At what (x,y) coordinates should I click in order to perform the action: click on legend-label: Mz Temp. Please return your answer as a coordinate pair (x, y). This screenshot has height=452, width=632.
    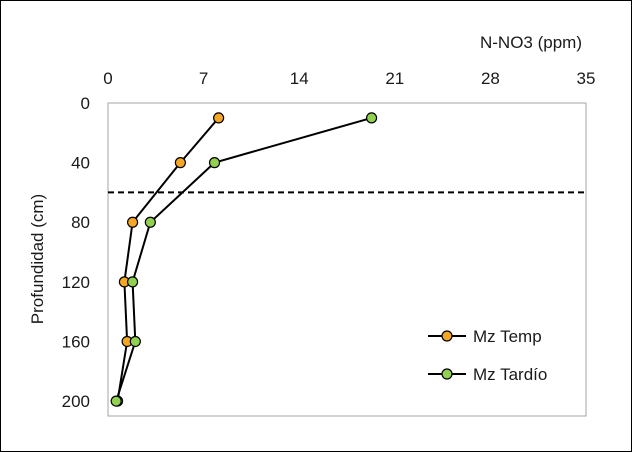
    Looking at the image, I should click on (507, 336).